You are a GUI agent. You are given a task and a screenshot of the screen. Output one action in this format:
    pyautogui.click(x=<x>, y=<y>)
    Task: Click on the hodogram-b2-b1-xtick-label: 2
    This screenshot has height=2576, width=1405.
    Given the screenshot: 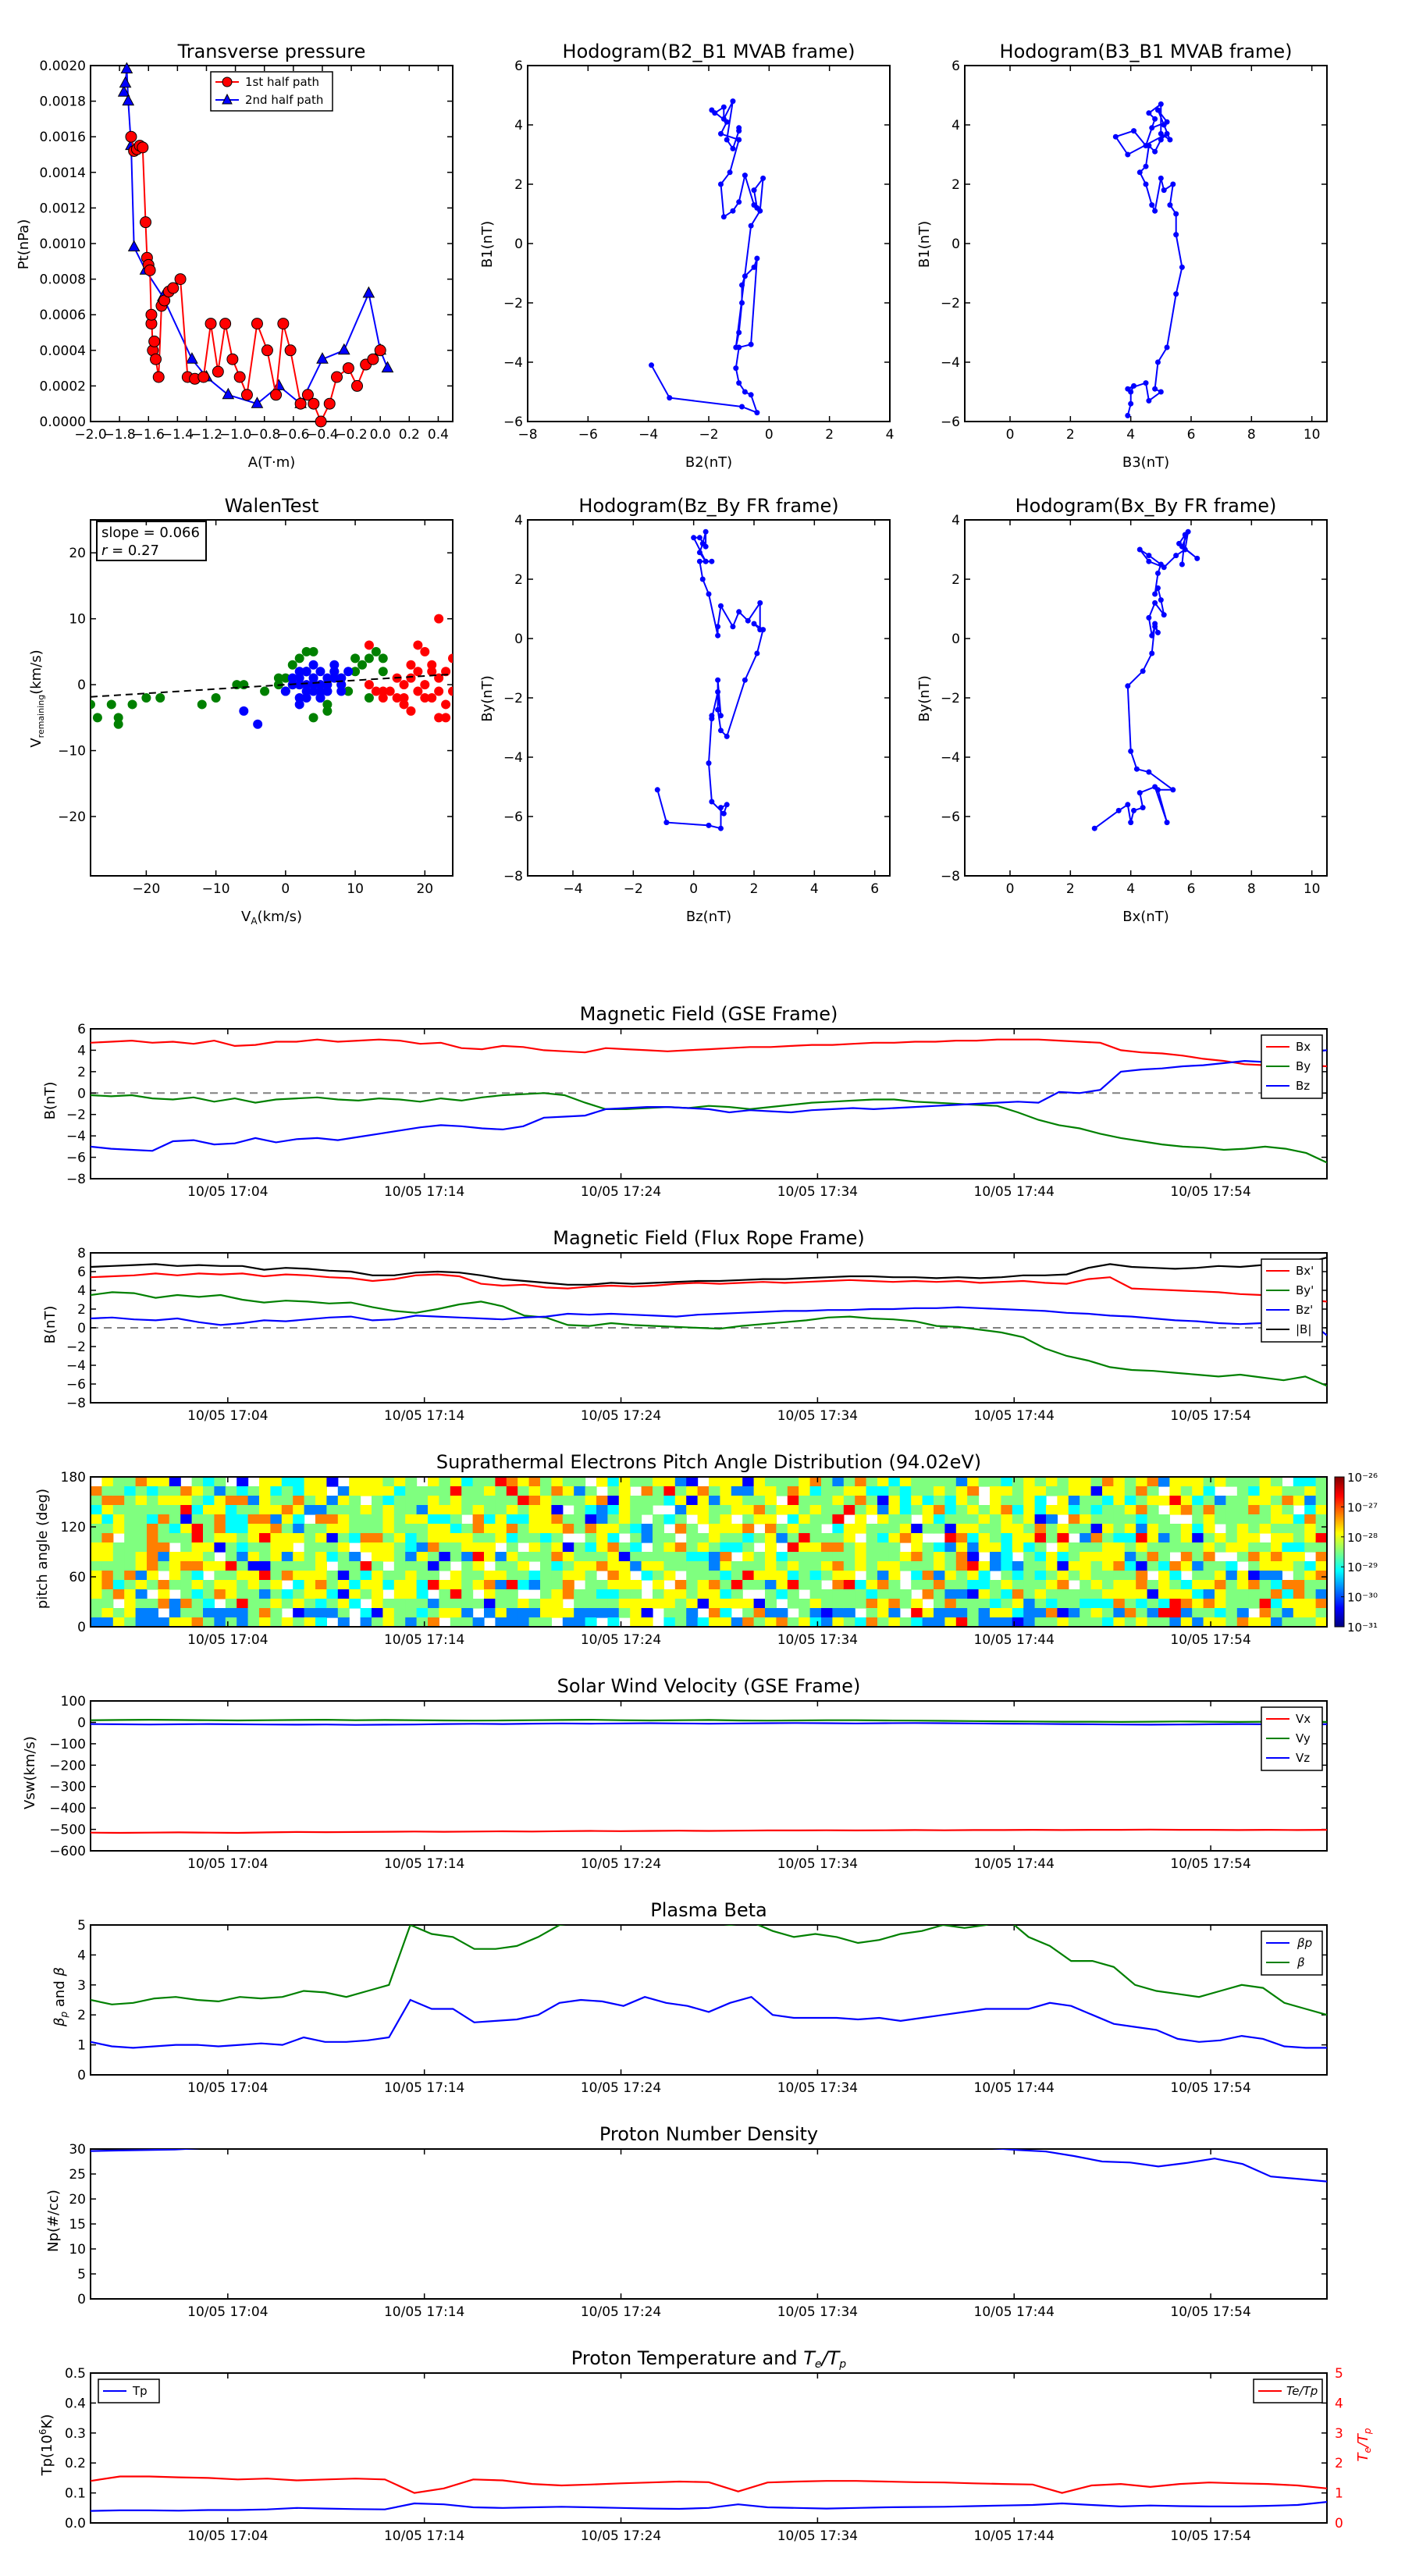 What is the action you would take?
    pyautogui.click(x=829, y=435)
    